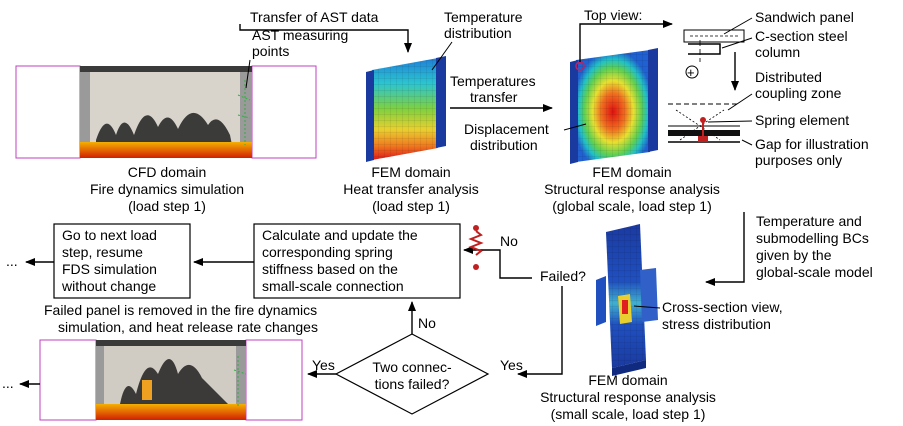 This screenshot has height=426, width=903. Describe the element at coordinates (737, 43) in the screenshot. I see `csection-pointer` at that location.